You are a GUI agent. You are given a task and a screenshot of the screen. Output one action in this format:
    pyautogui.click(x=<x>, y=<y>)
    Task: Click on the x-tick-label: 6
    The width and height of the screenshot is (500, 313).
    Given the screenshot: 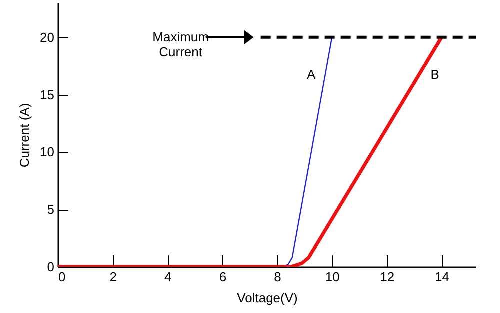 What is the action you would take?
    pyautogui.click(x=223, y=277)
    